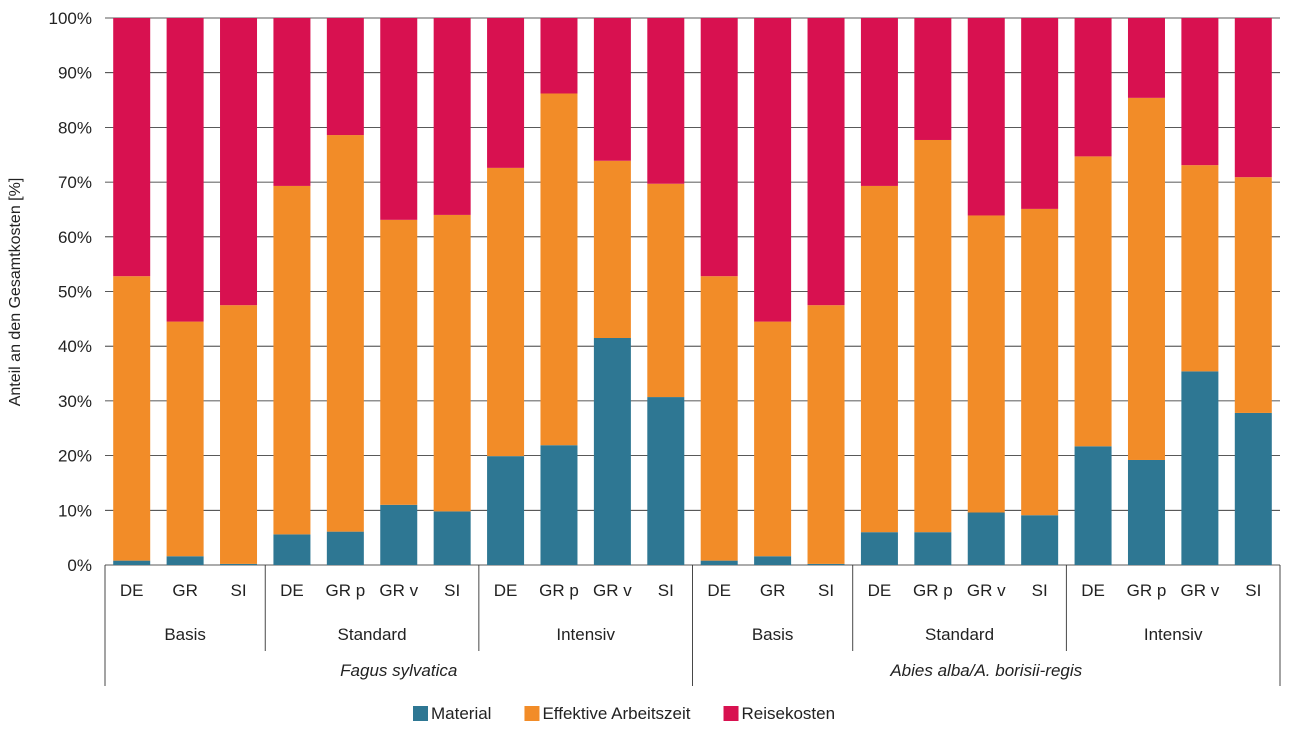  Describe the element at coordinates (372, 634) in the screenshot. I see `group-label: Standard` at that location.